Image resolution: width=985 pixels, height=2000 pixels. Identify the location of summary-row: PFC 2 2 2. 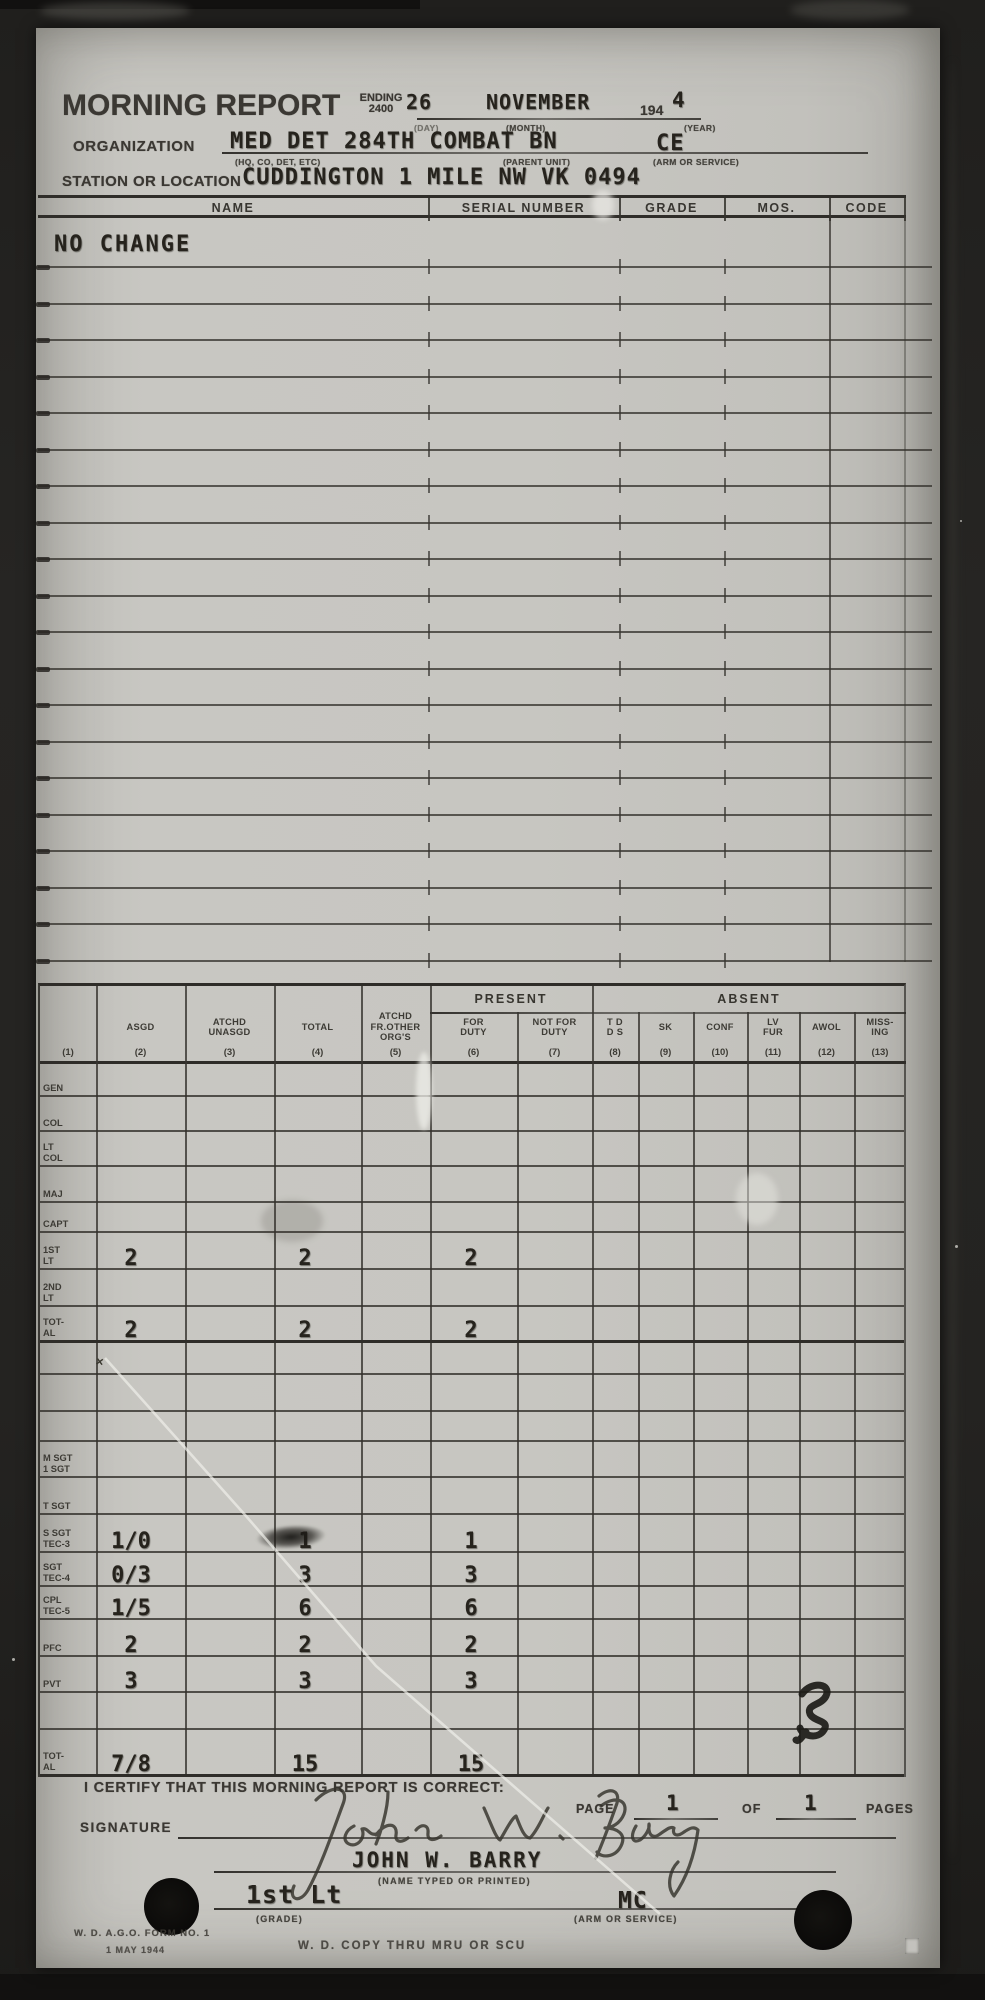
(472, 1639).